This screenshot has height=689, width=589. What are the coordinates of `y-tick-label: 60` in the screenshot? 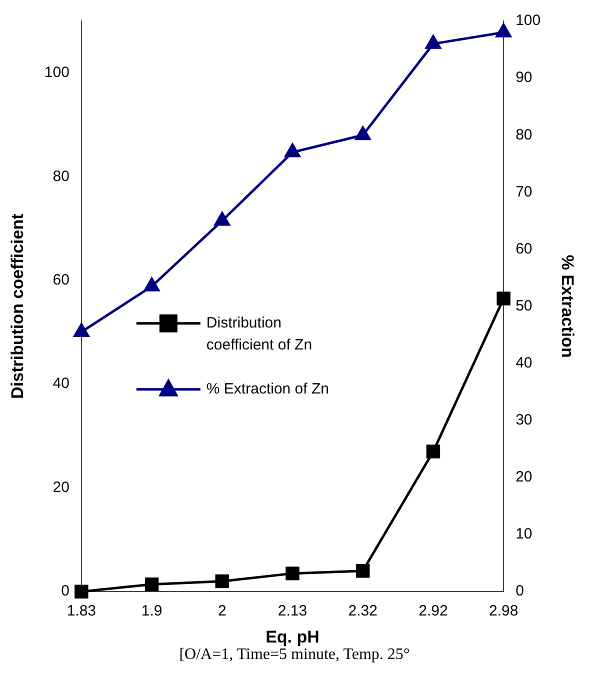 It's located at (61, 280).